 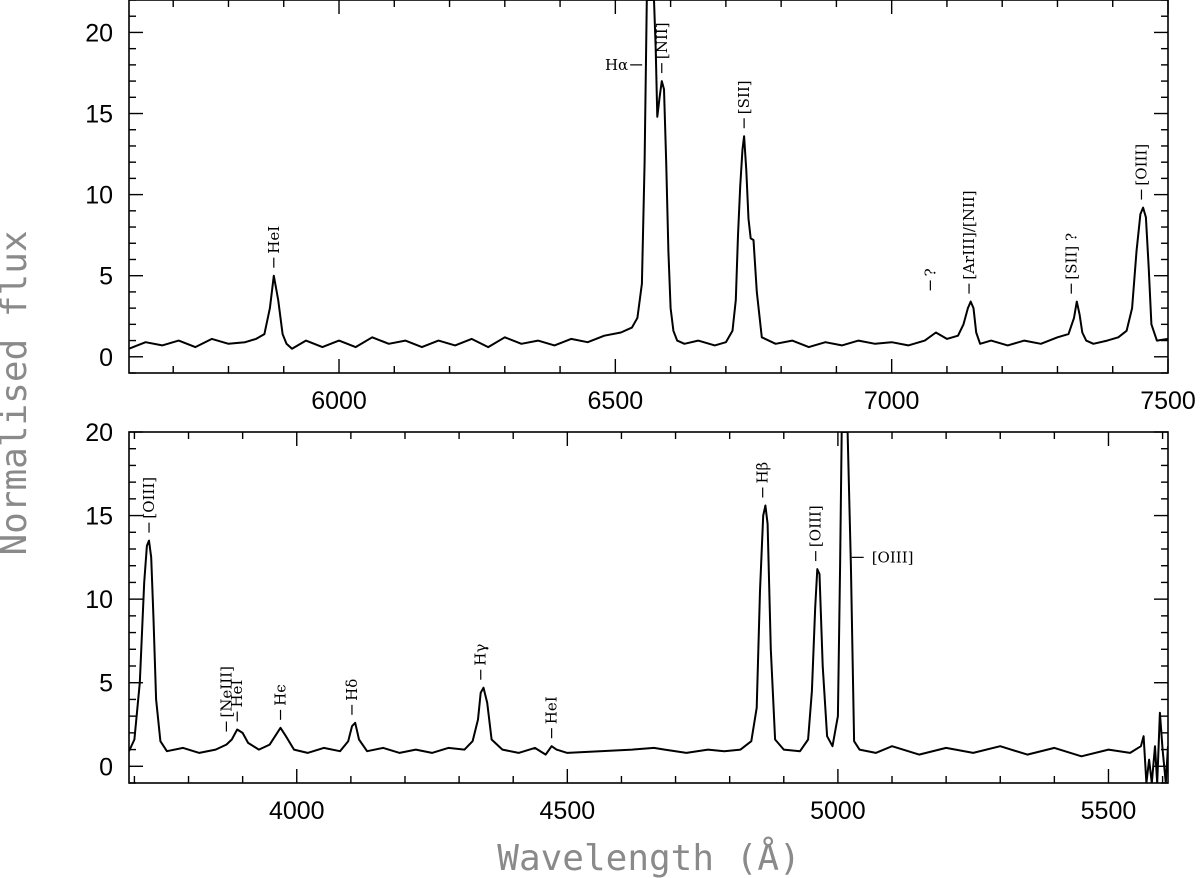 What do you see at coordinates (99, 33) in the screenshot?
I see `top-y-tick-label: 20` at bounding box center [99, 33].